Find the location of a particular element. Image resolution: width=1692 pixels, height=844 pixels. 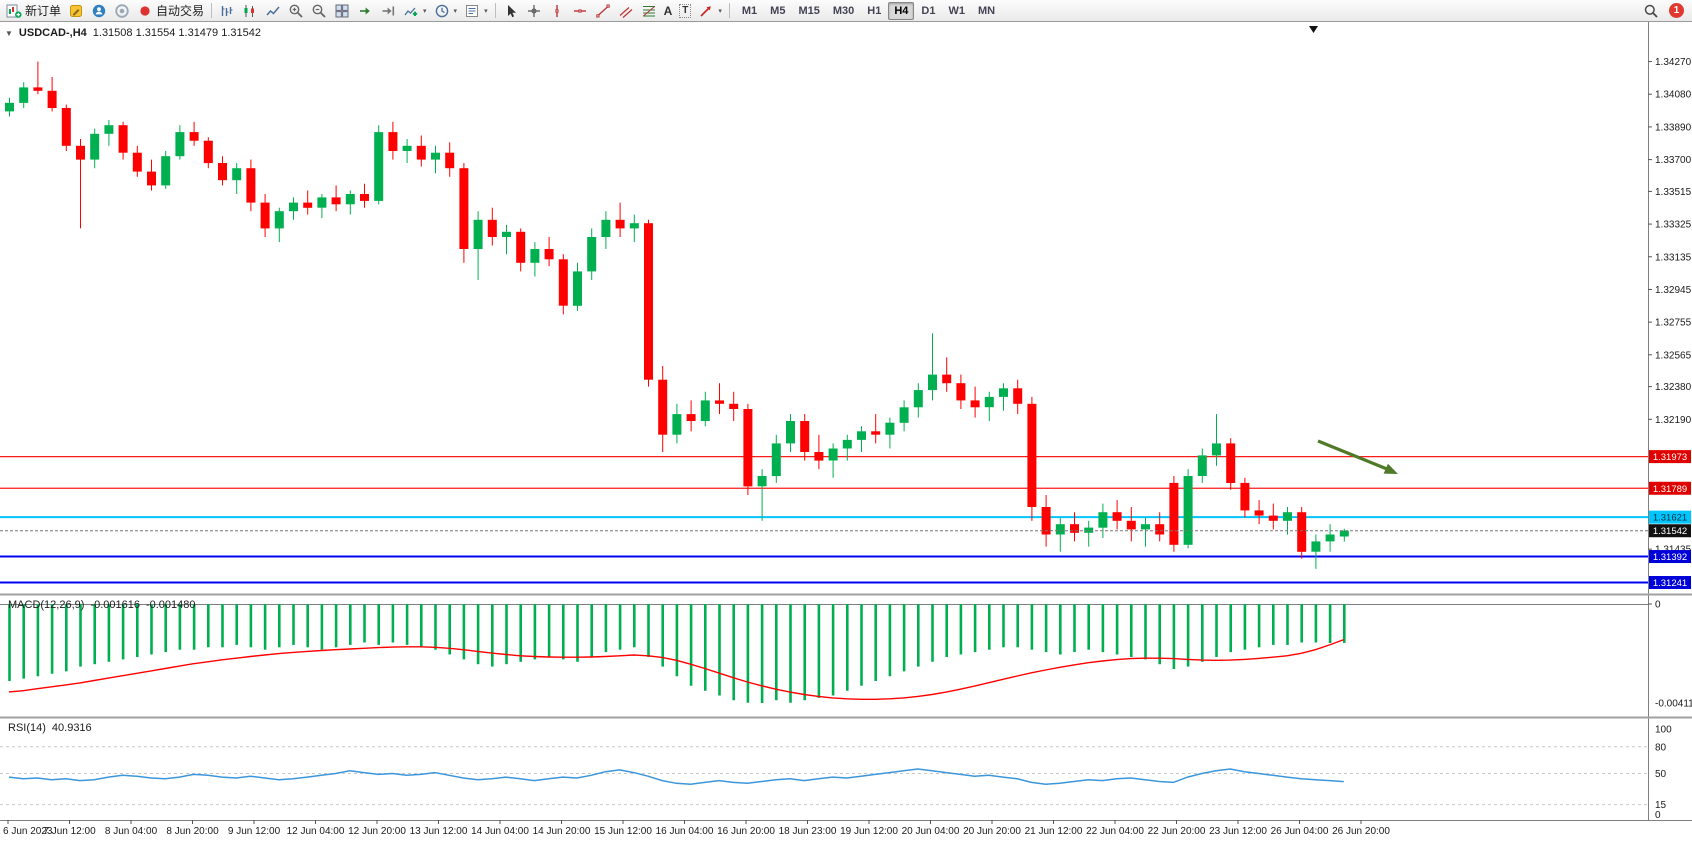

search-button is located at coordinates (1651, 11).